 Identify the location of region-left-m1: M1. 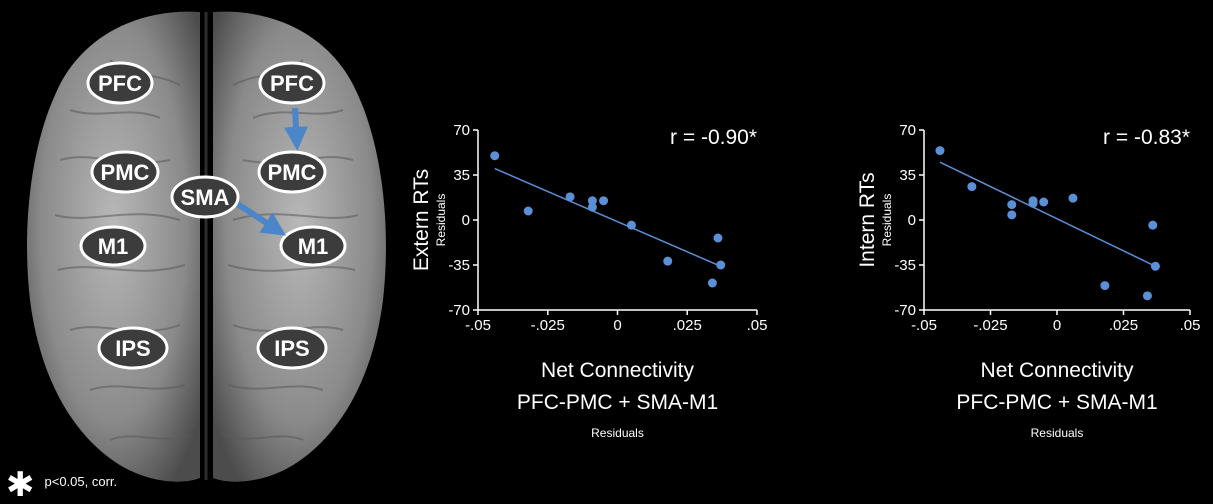
(113, 246).